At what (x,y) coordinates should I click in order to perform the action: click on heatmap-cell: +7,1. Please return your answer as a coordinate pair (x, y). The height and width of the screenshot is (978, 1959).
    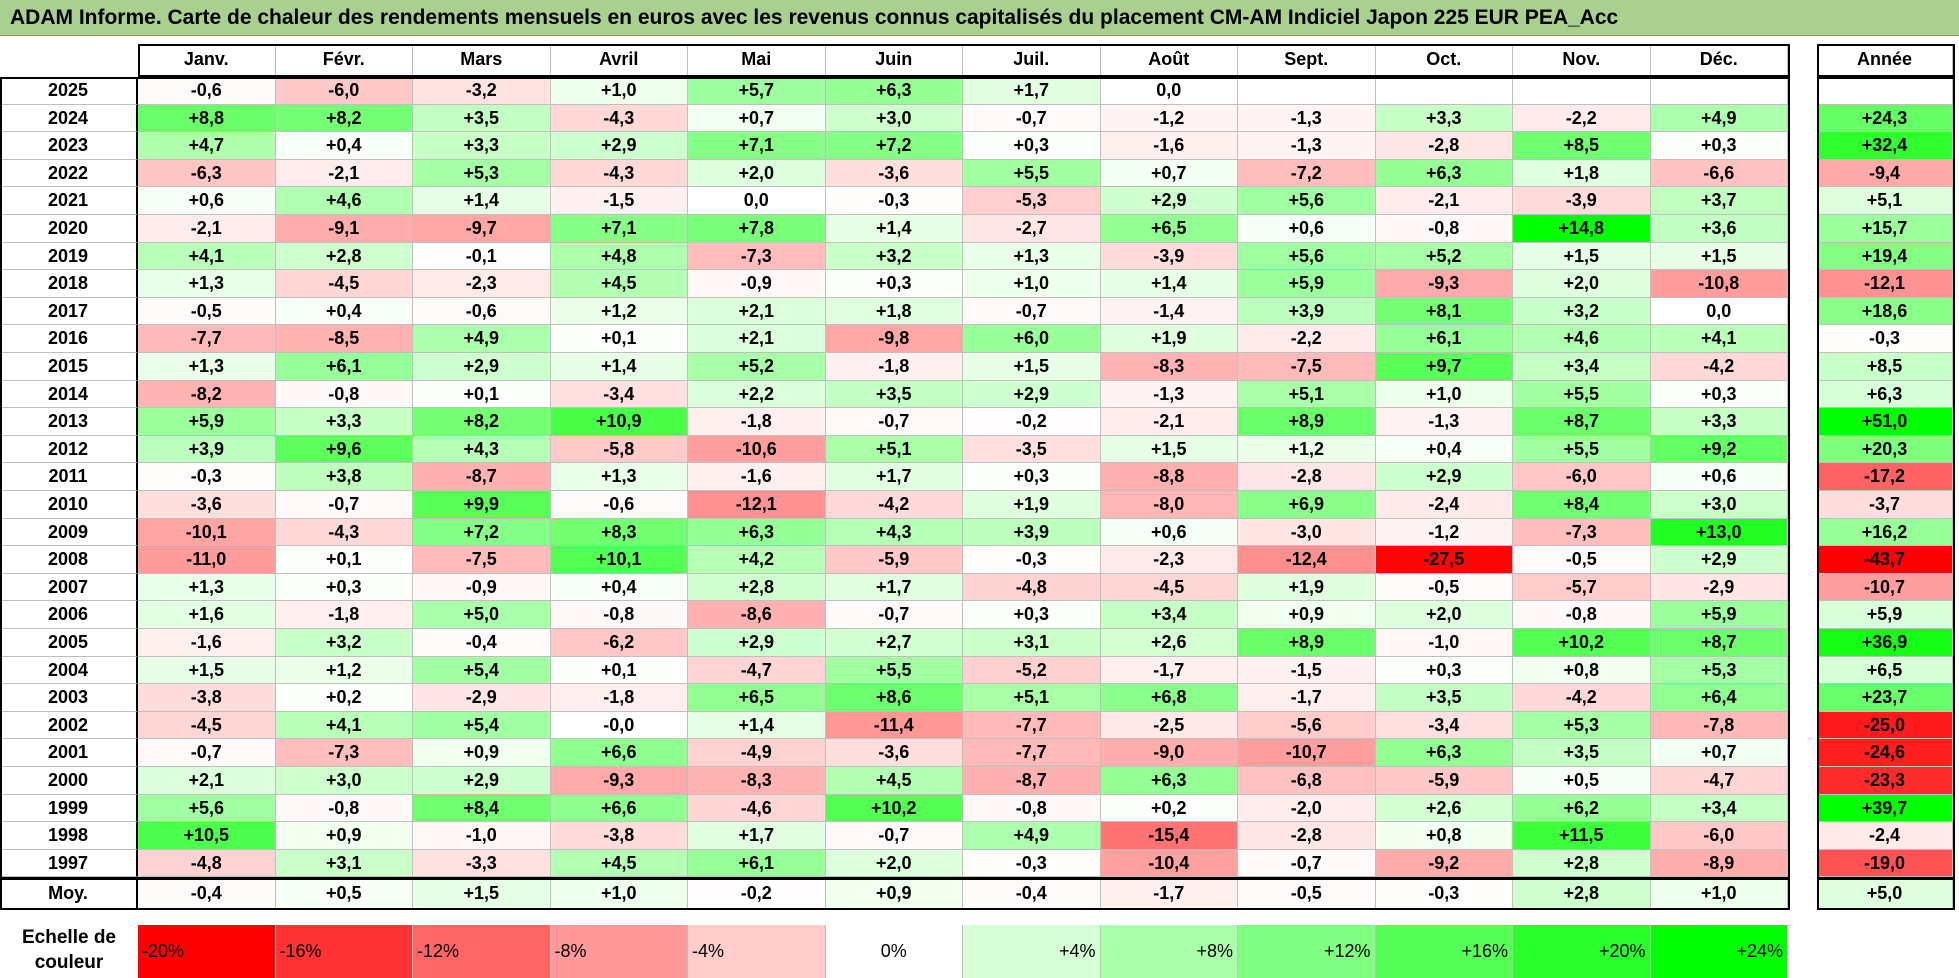
    Looking at the image, I should click on (757, 146).